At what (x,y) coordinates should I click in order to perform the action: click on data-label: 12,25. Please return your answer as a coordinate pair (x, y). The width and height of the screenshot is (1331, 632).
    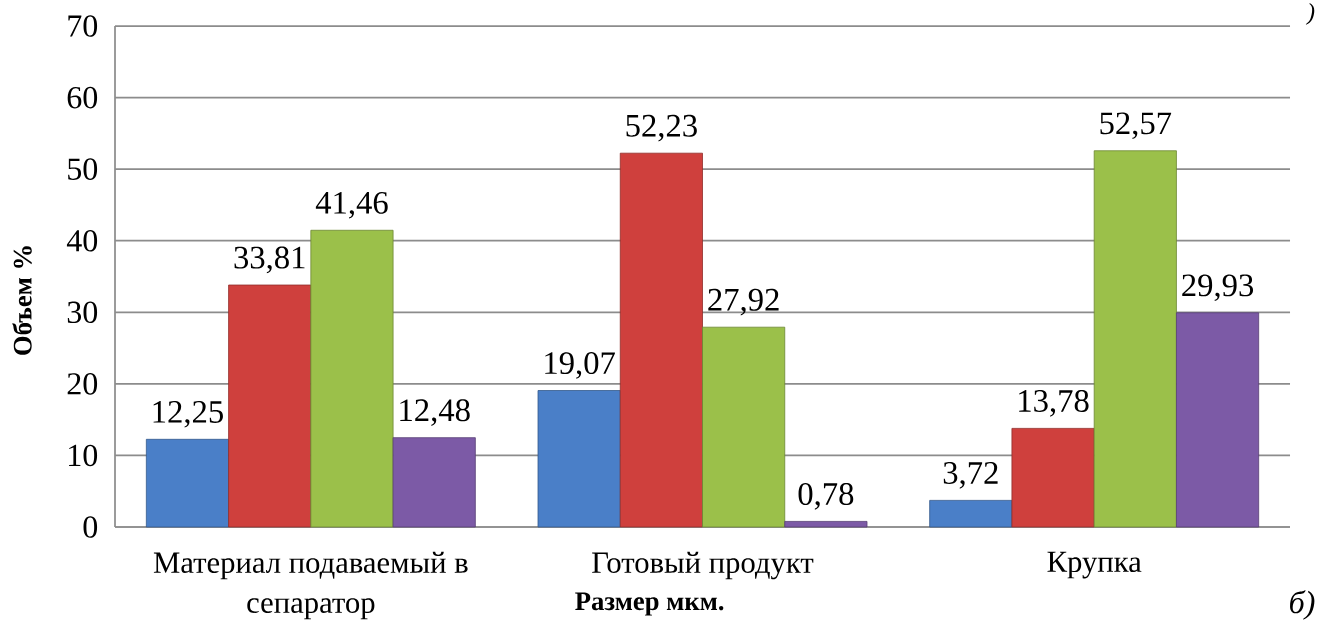
    Looking at the image, I should click on (188, 414).